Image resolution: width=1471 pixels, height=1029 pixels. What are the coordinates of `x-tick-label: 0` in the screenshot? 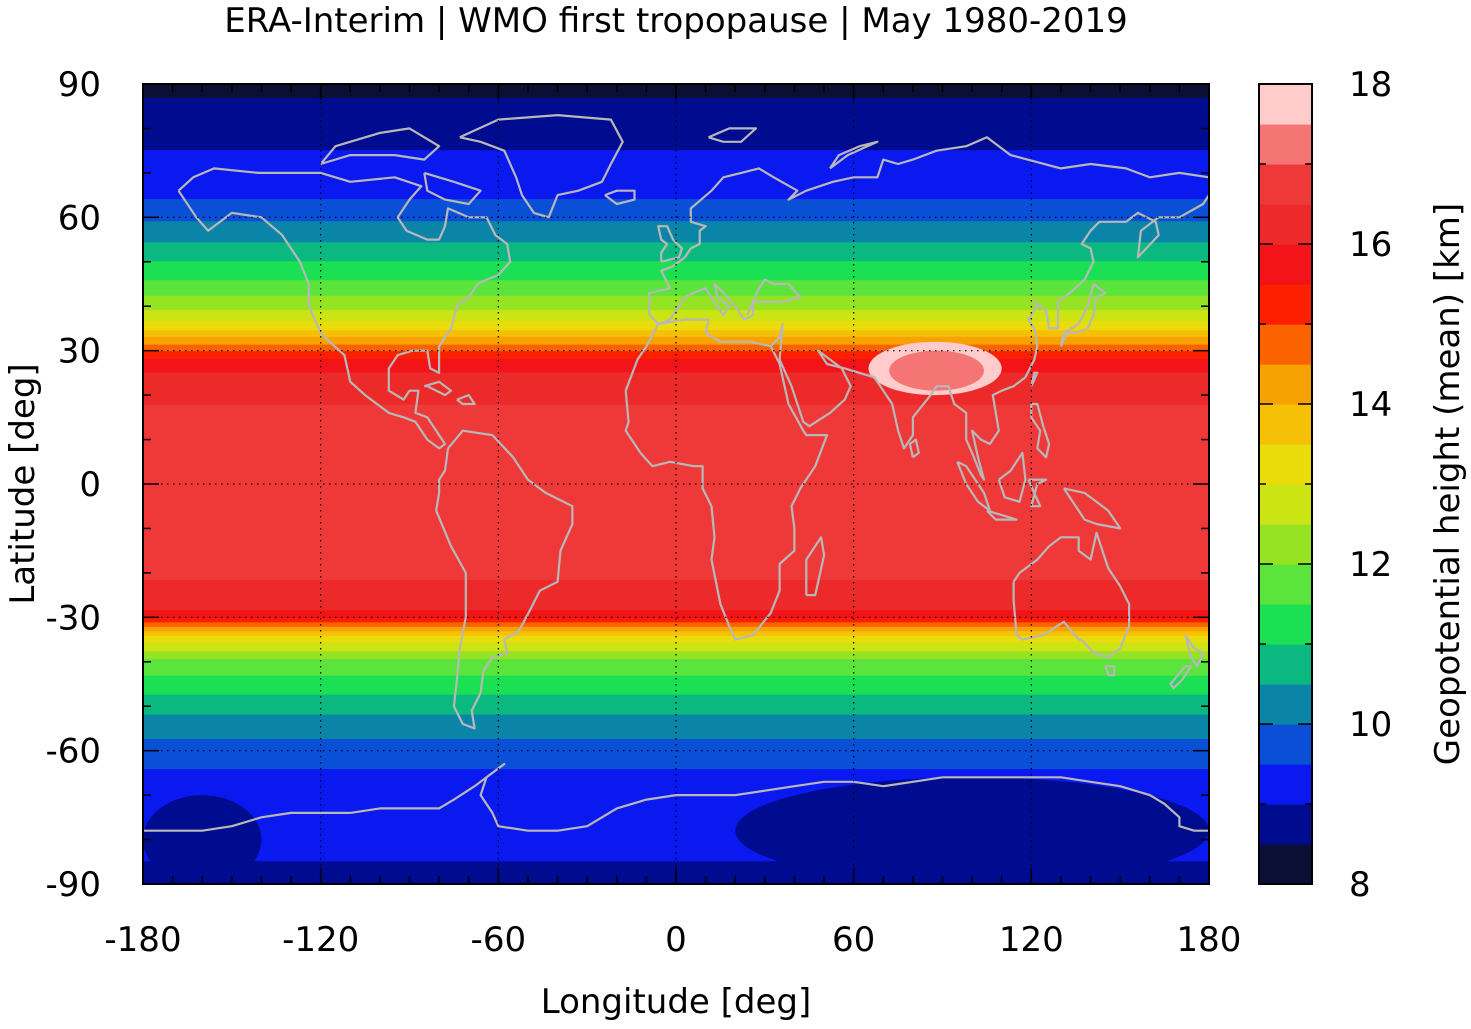 It's located at (676, 940).